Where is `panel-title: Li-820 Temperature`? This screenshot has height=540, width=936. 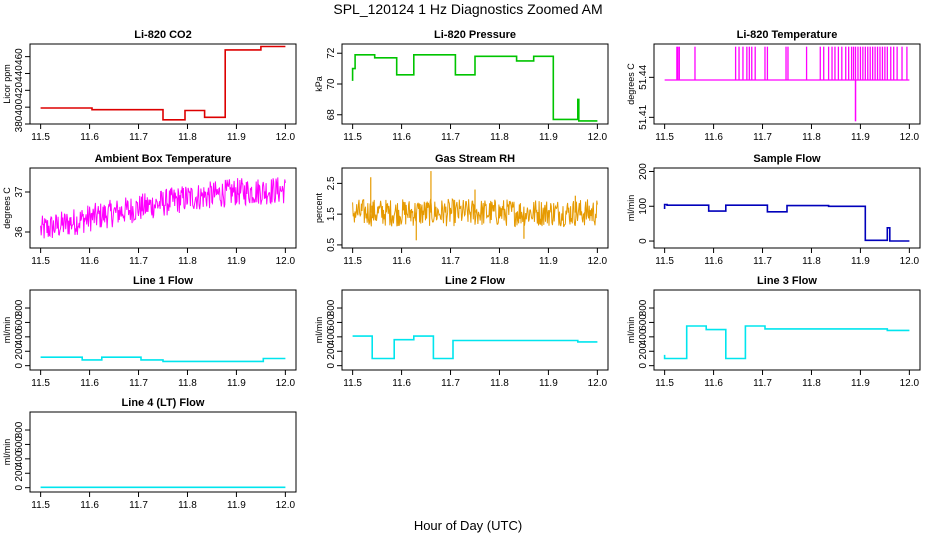
panel-title: Li-820 Temperature is located at coordinates (787, 35).